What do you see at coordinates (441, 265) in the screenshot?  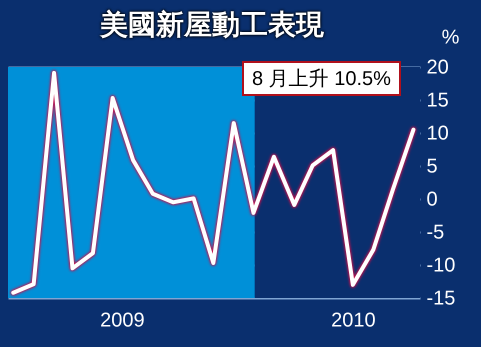 I see `y-tick-label: -10` at bounding box center [441, 265].